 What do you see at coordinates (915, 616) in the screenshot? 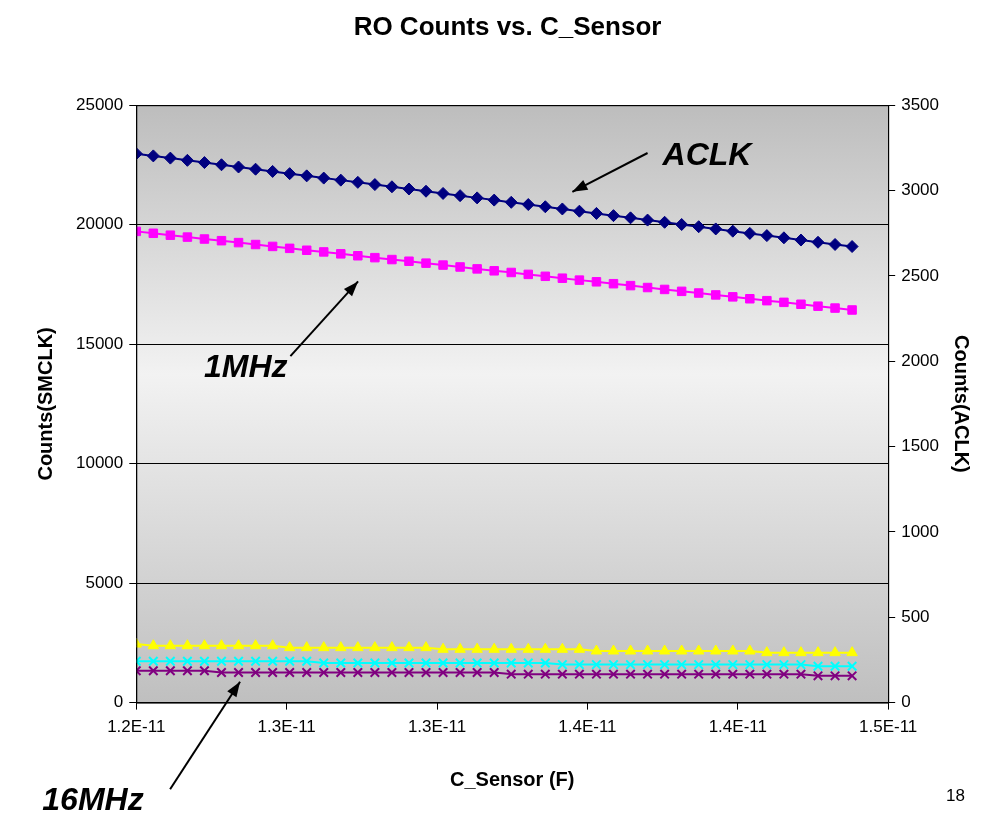
I see `y2-tick-label: 500` at bounding box center [915, 616].